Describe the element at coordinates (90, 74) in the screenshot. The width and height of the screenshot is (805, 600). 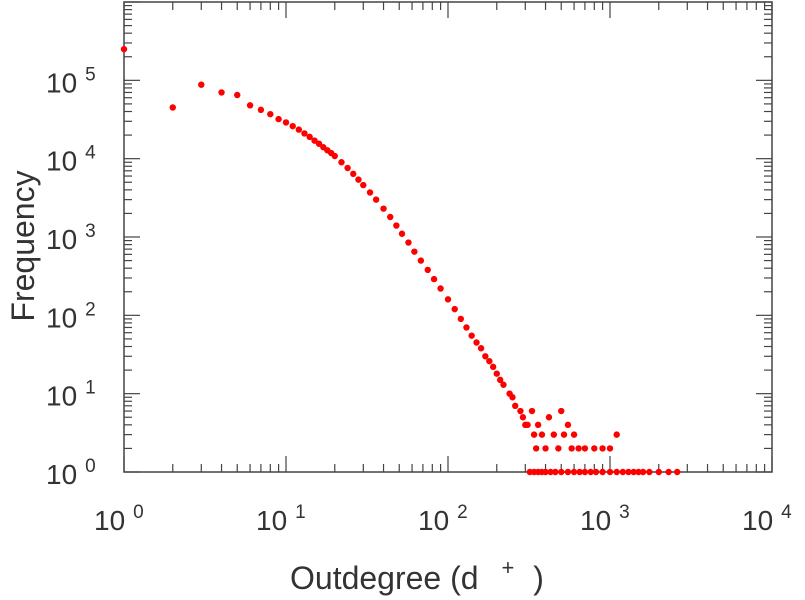
I see `y-tick-exponent: 5` at that location.